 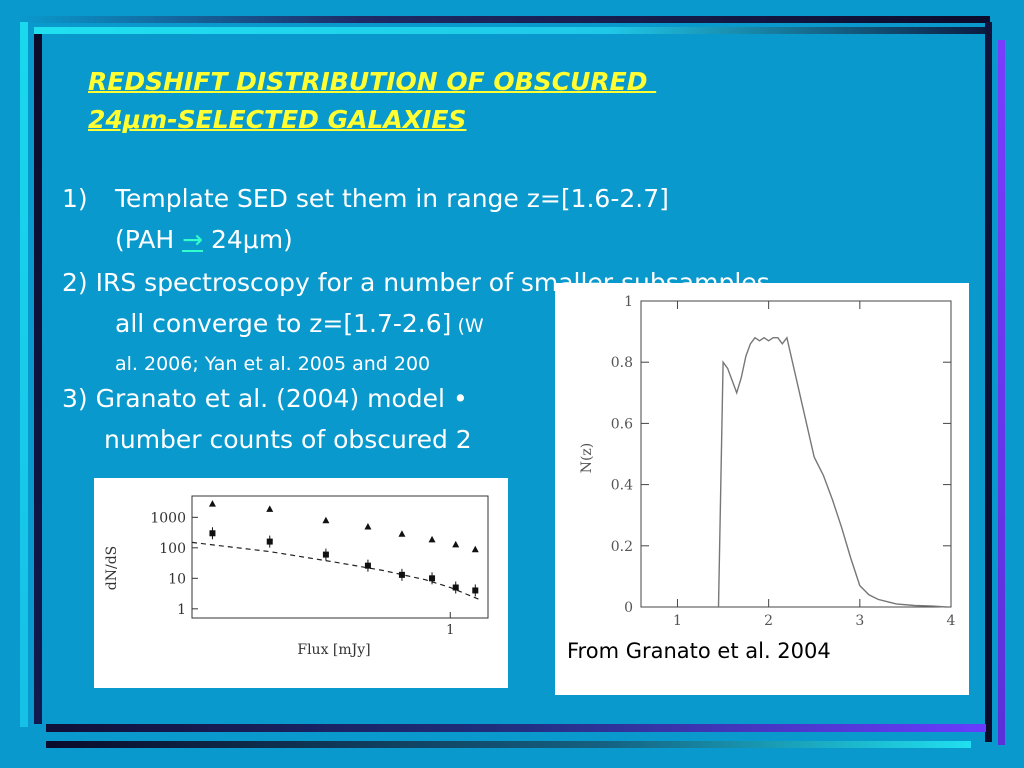 I want to click on plot-caption: From Granato et al. 2004, so click(x=699, y=651).